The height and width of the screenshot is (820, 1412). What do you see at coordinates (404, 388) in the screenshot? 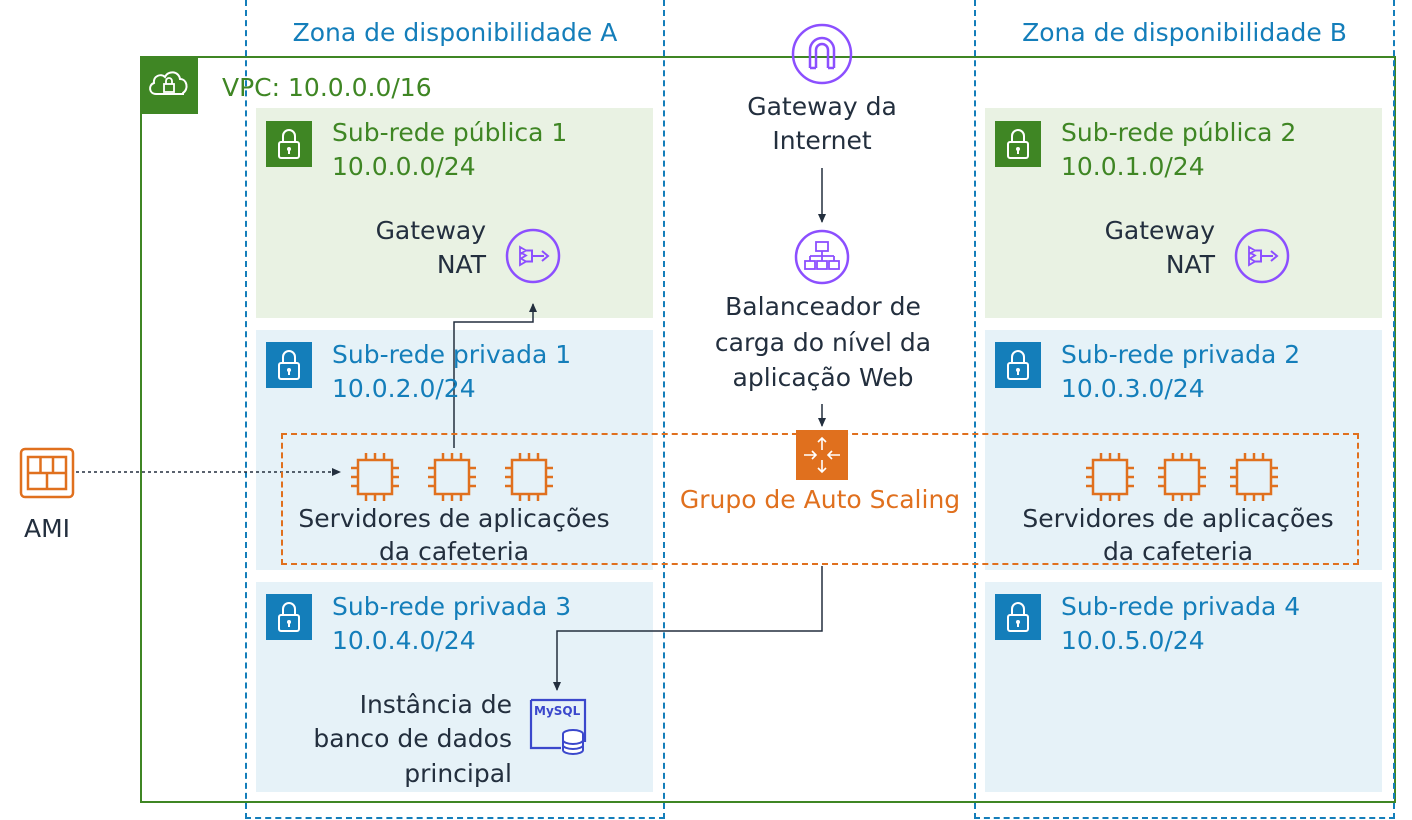
I see `subnet-cidr: 10.0.2.0/24` at bounding box center [404, 388].